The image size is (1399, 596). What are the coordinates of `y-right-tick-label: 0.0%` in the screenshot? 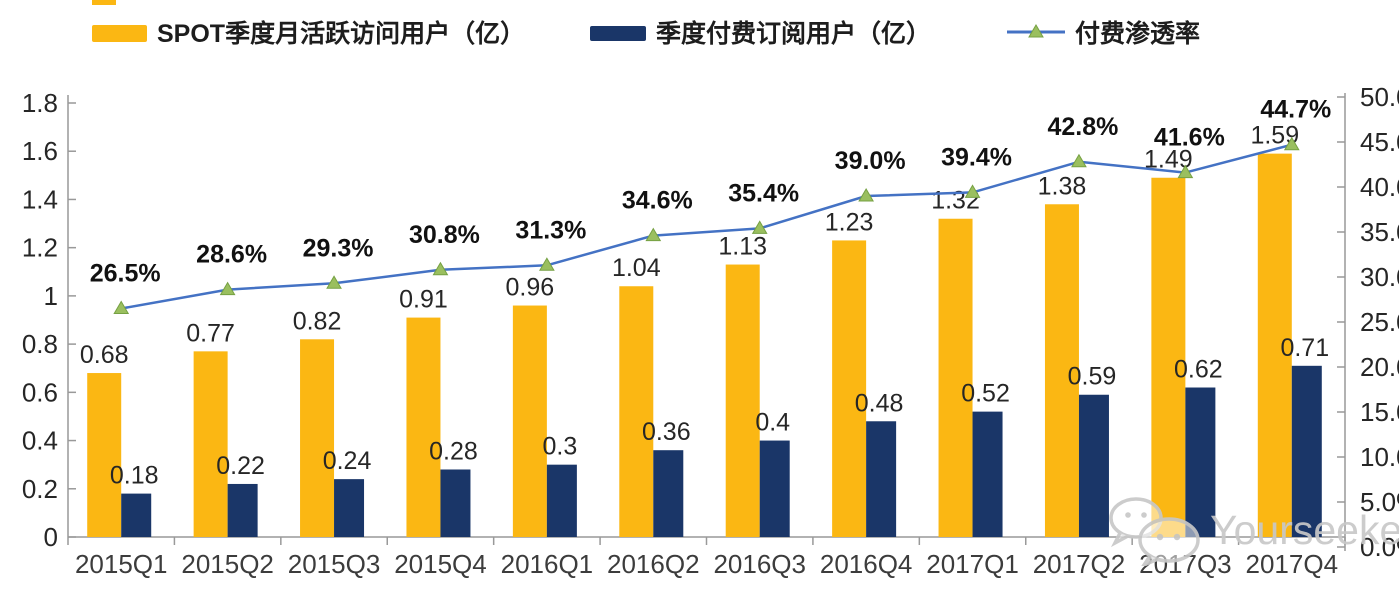 It's located at (1379, 547).